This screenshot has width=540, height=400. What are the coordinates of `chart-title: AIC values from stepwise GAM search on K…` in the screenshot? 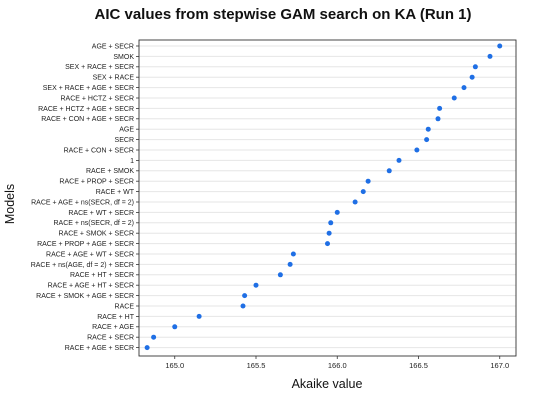 It's located at (282, 14).